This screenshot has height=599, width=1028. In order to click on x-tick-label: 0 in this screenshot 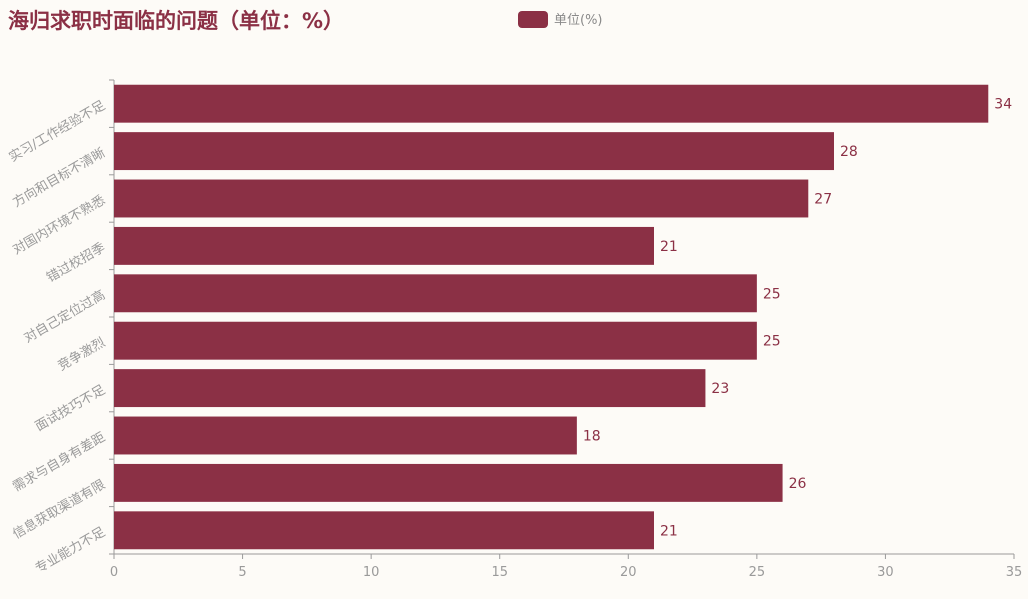, I will do `click(114, 572)`.